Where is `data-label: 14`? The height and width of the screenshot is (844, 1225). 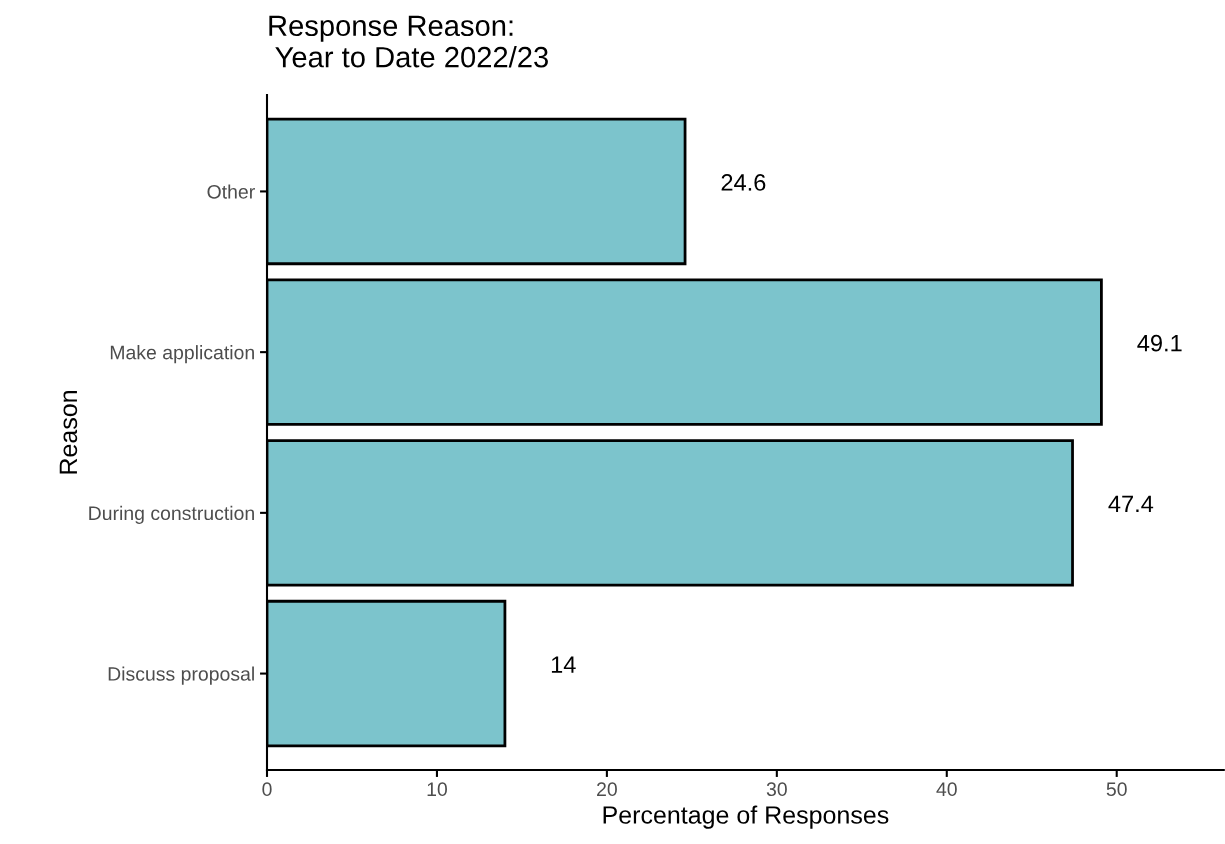
data-label: 14 is located at coordinates (563, 664).